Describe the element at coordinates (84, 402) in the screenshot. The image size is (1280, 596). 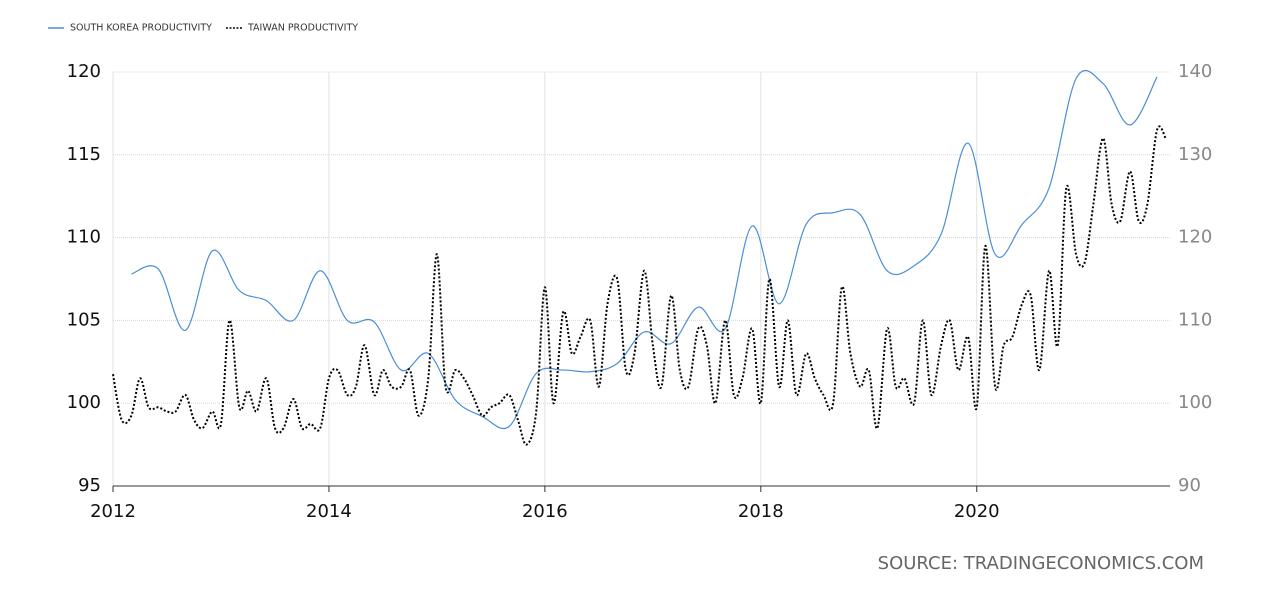
I see `y-tick-label: 100` at that location.